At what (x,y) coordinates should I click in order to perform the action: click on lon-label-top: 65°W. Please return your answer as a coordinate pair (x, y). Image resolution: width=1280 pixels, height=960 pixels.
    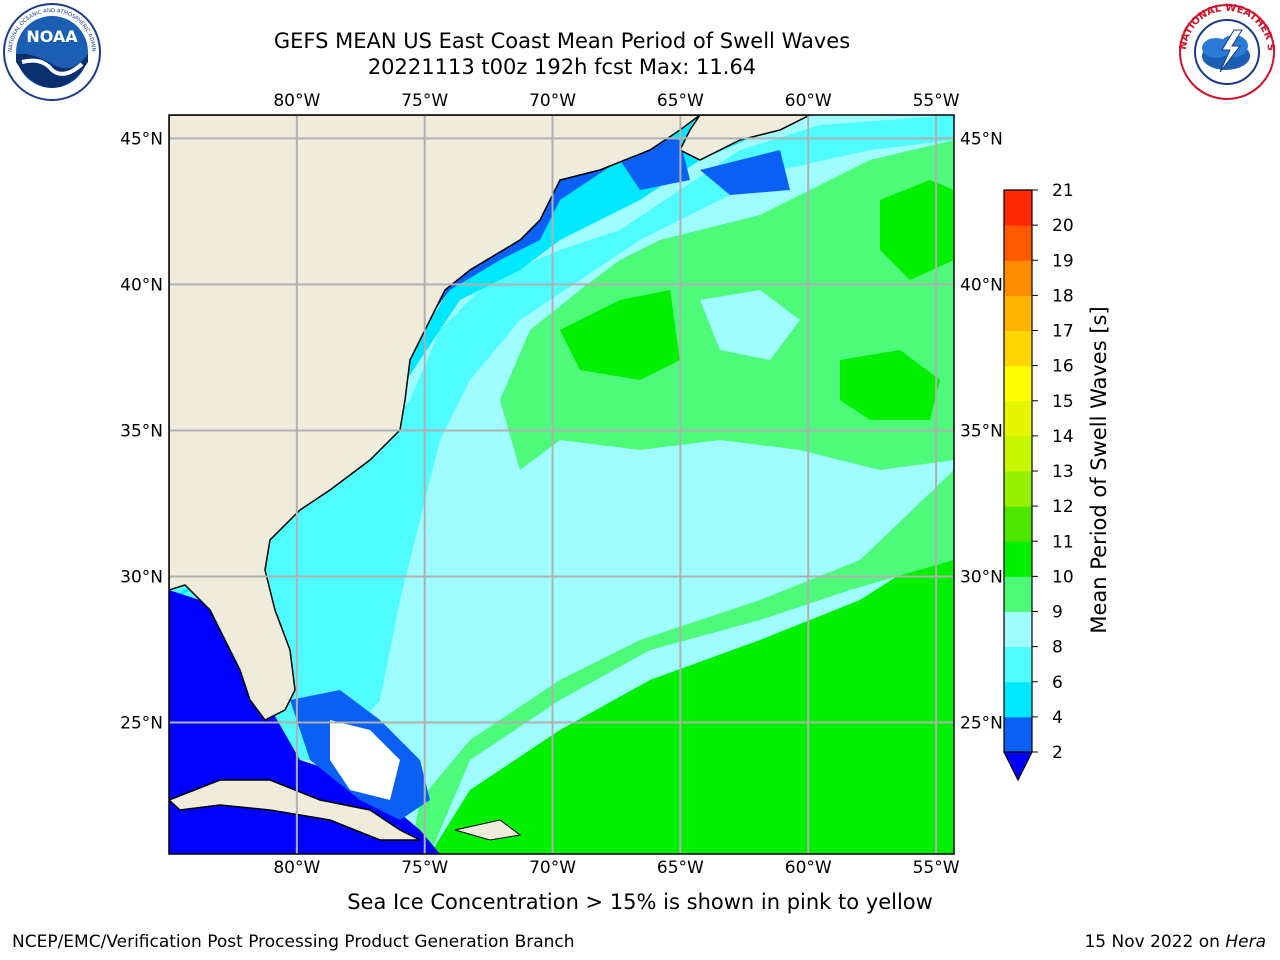
    Looking at the image, I should click on (680, 101).